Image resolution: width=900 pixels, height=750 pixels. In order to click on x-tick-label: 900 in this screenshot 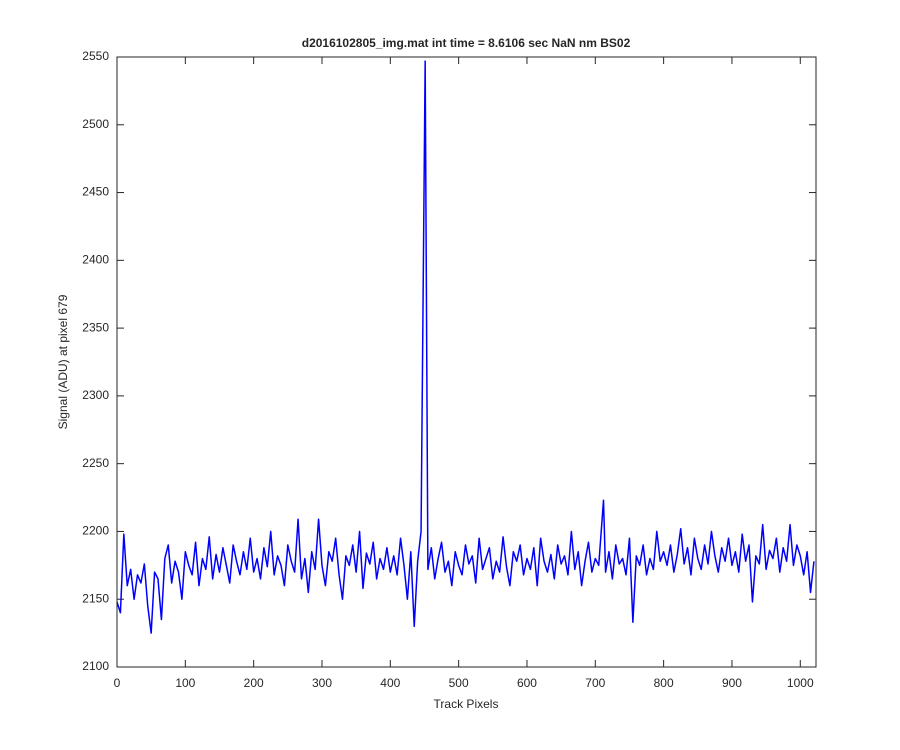, I will do `click(732, 683)`.